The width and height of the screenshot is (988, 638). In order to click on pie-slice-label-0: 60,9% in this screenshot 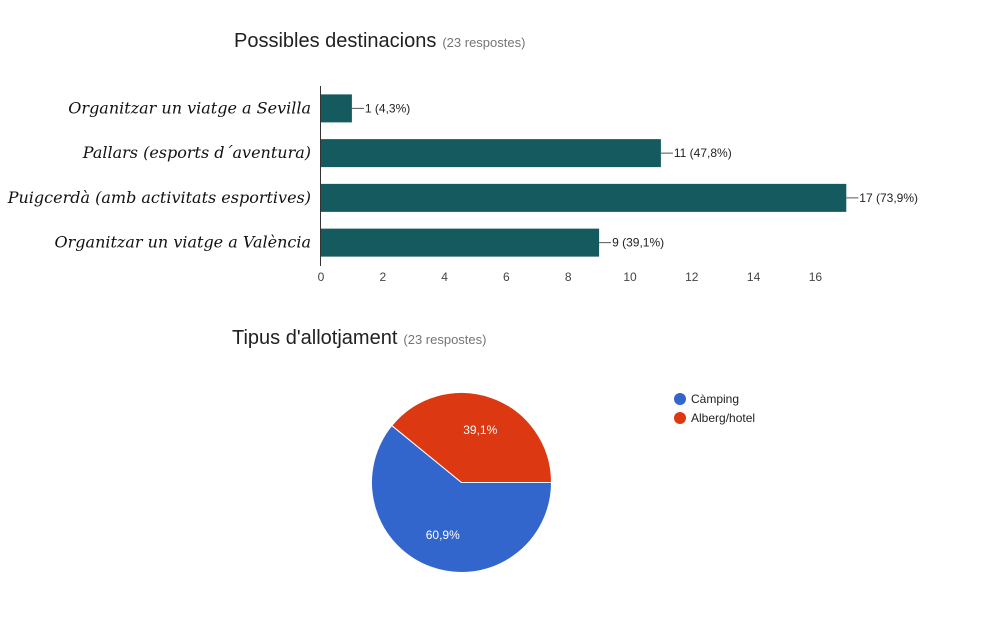, I will do `click(443, 535)`.